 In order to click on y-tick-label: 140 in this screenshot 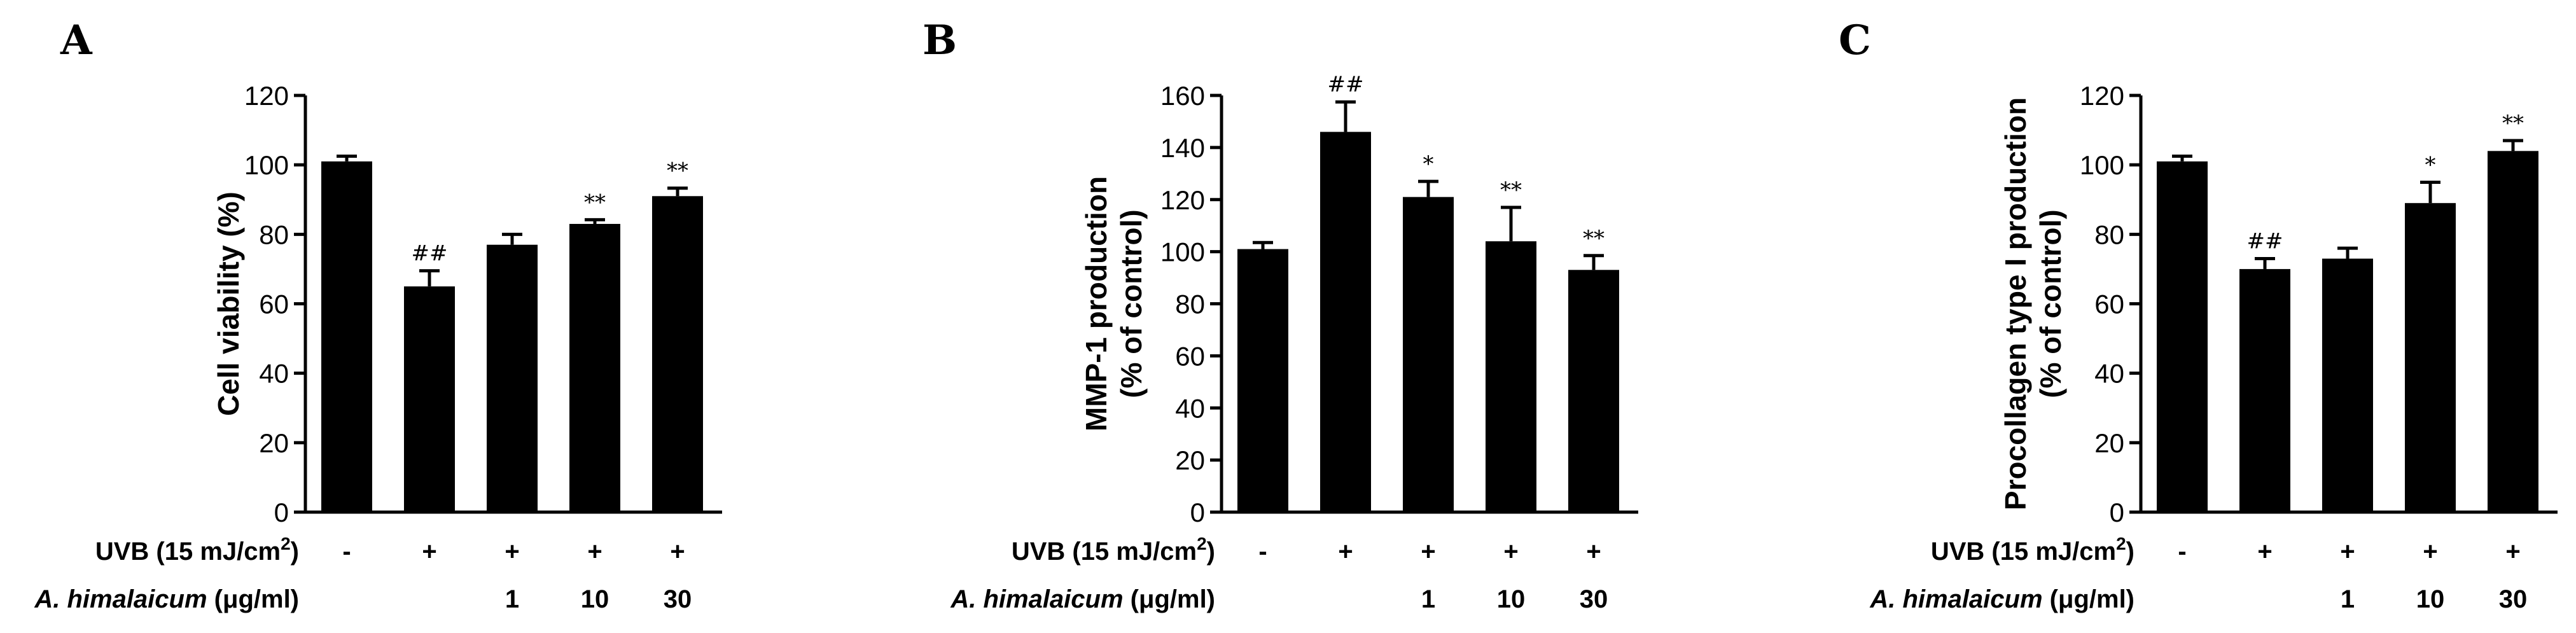, I will do `click(1182, 148)`.